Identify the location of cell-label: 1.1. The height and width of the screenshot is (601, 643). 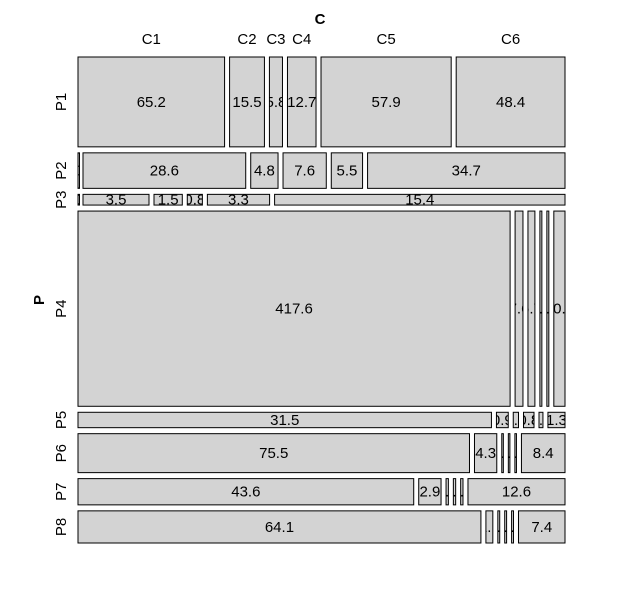
(489, 527).